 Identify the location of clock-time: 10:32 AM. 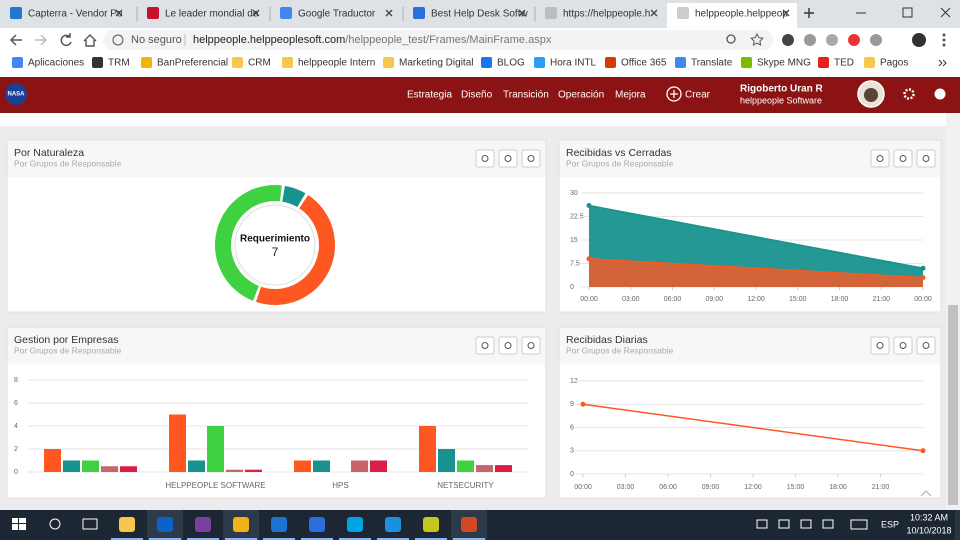
(929, 517).